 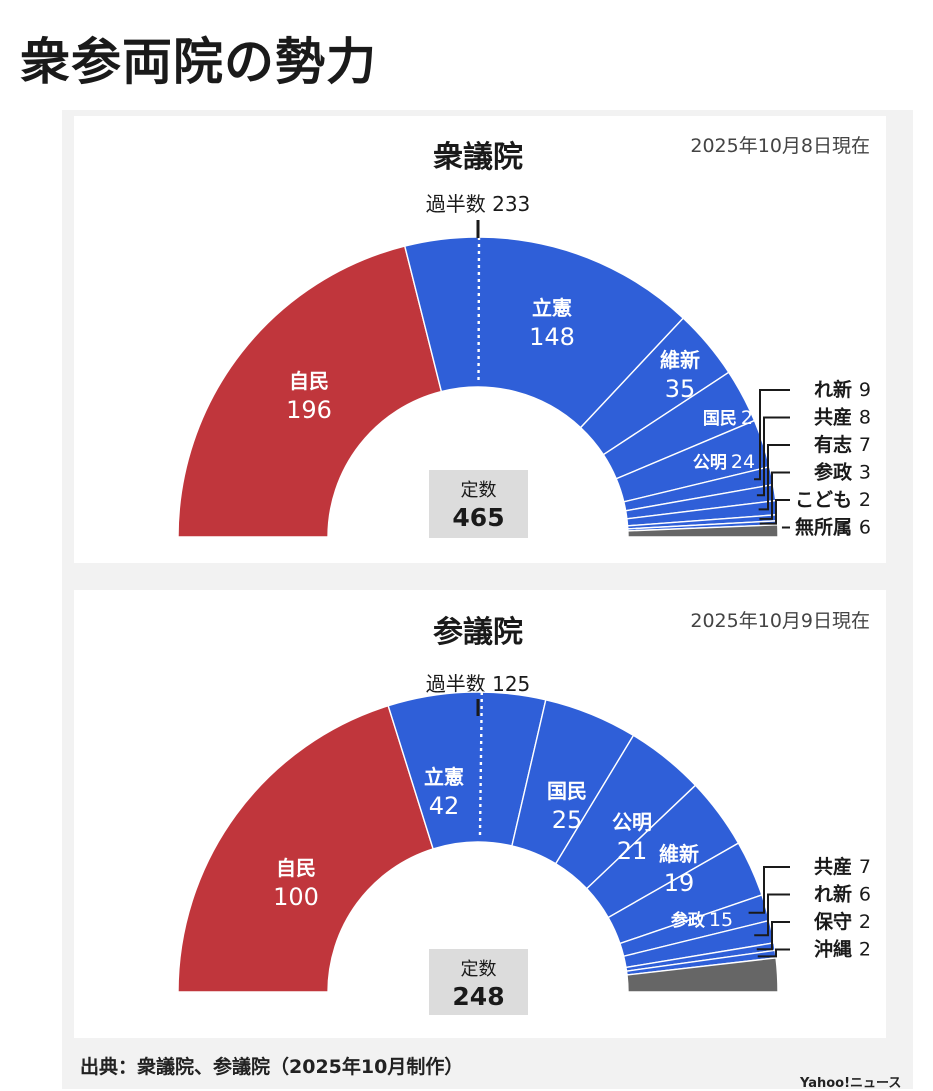 I want to click on shugiin-callout-value-sanseito: 3, so click(x=865, y=473).